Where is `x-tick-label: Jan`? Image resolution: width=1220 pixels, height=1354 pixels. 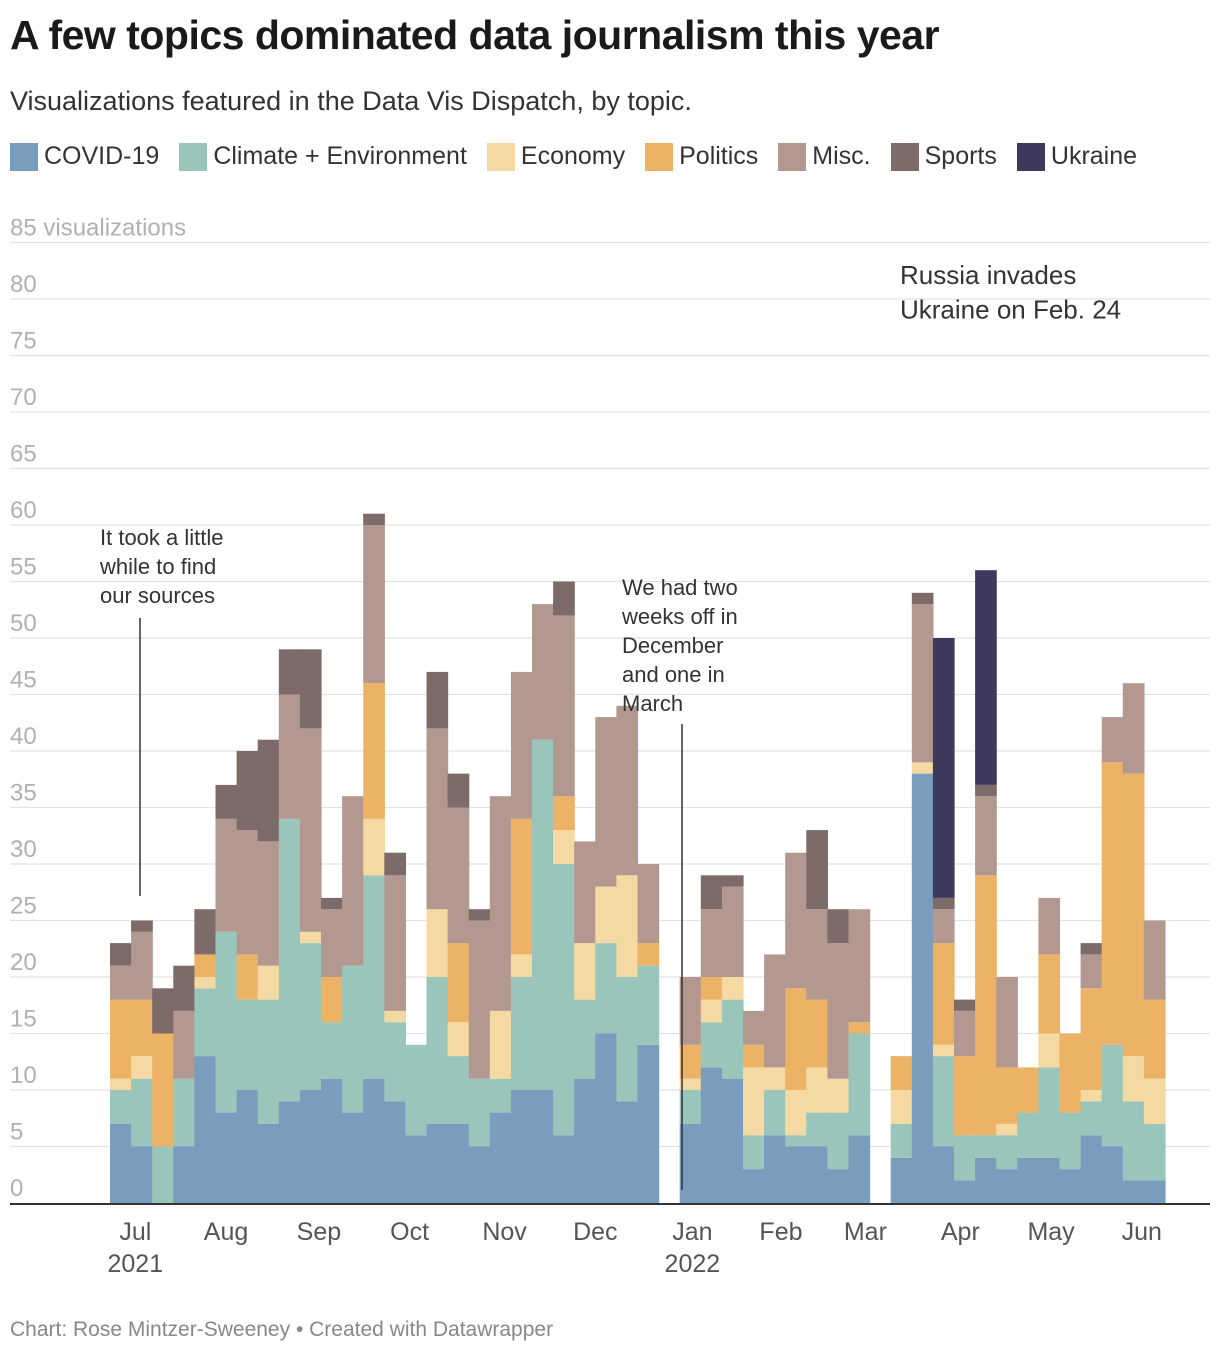
x-tick-label: Jan is located at coordinates (692, 1232).